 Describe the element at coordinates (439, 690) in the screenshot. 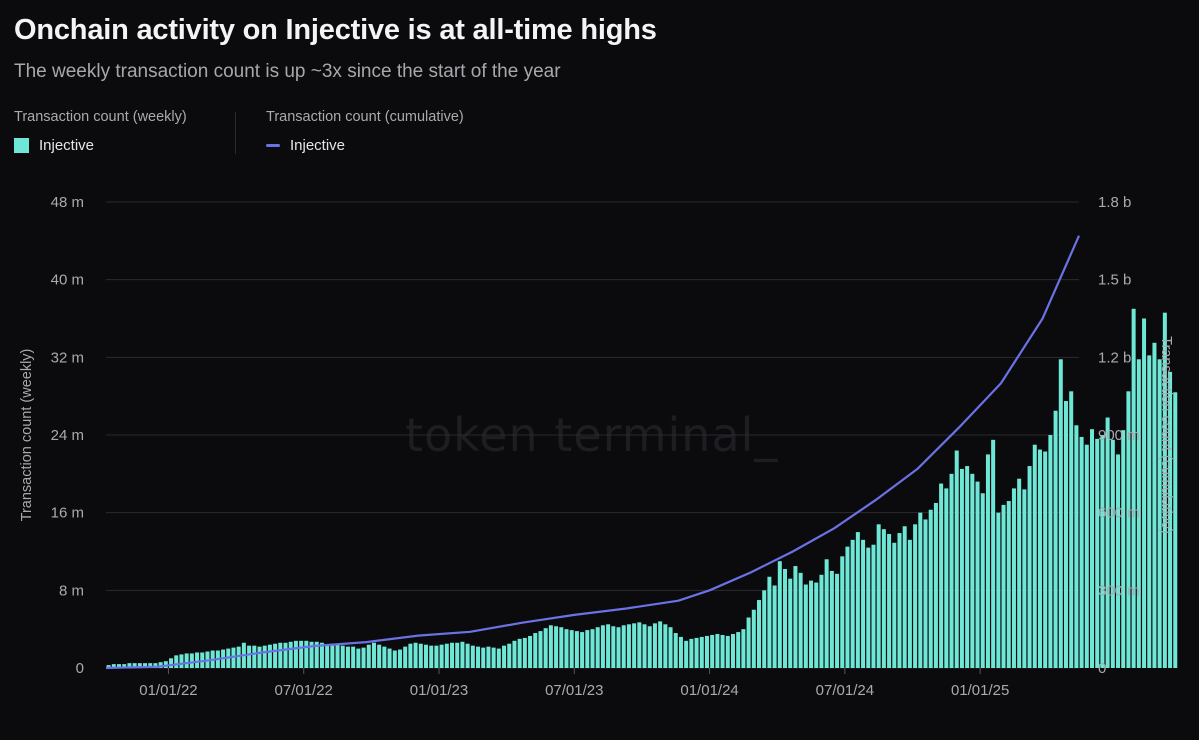

I see `x-tick-label: 01/01/23` at that location.